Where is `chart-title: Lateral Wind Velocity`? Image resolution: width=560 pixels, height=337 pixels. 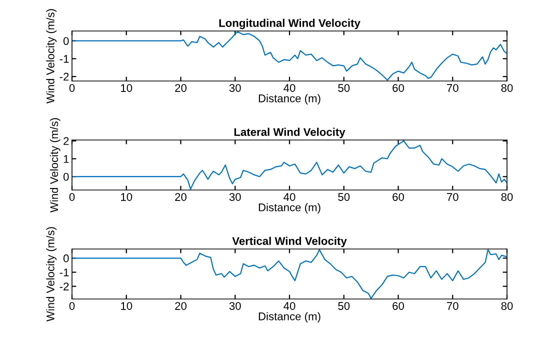
chart-title: Lateral Wind Velocity is located at coordinates (290, 133).